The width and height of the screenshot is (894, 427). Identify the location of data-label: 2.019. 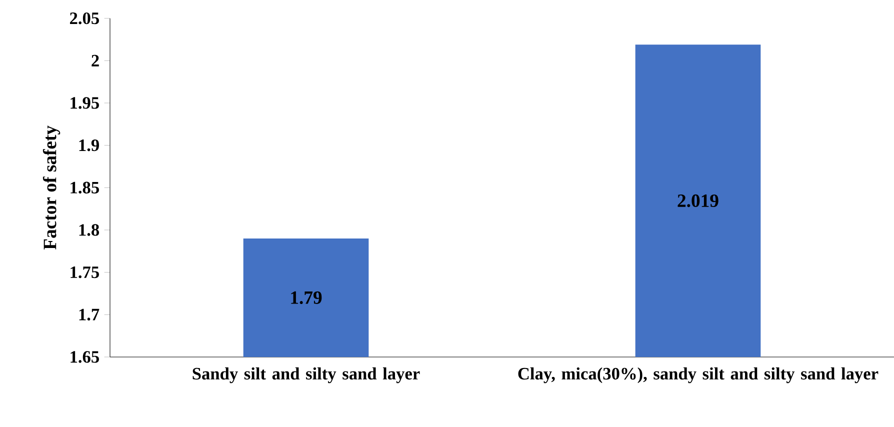
(698, 201).